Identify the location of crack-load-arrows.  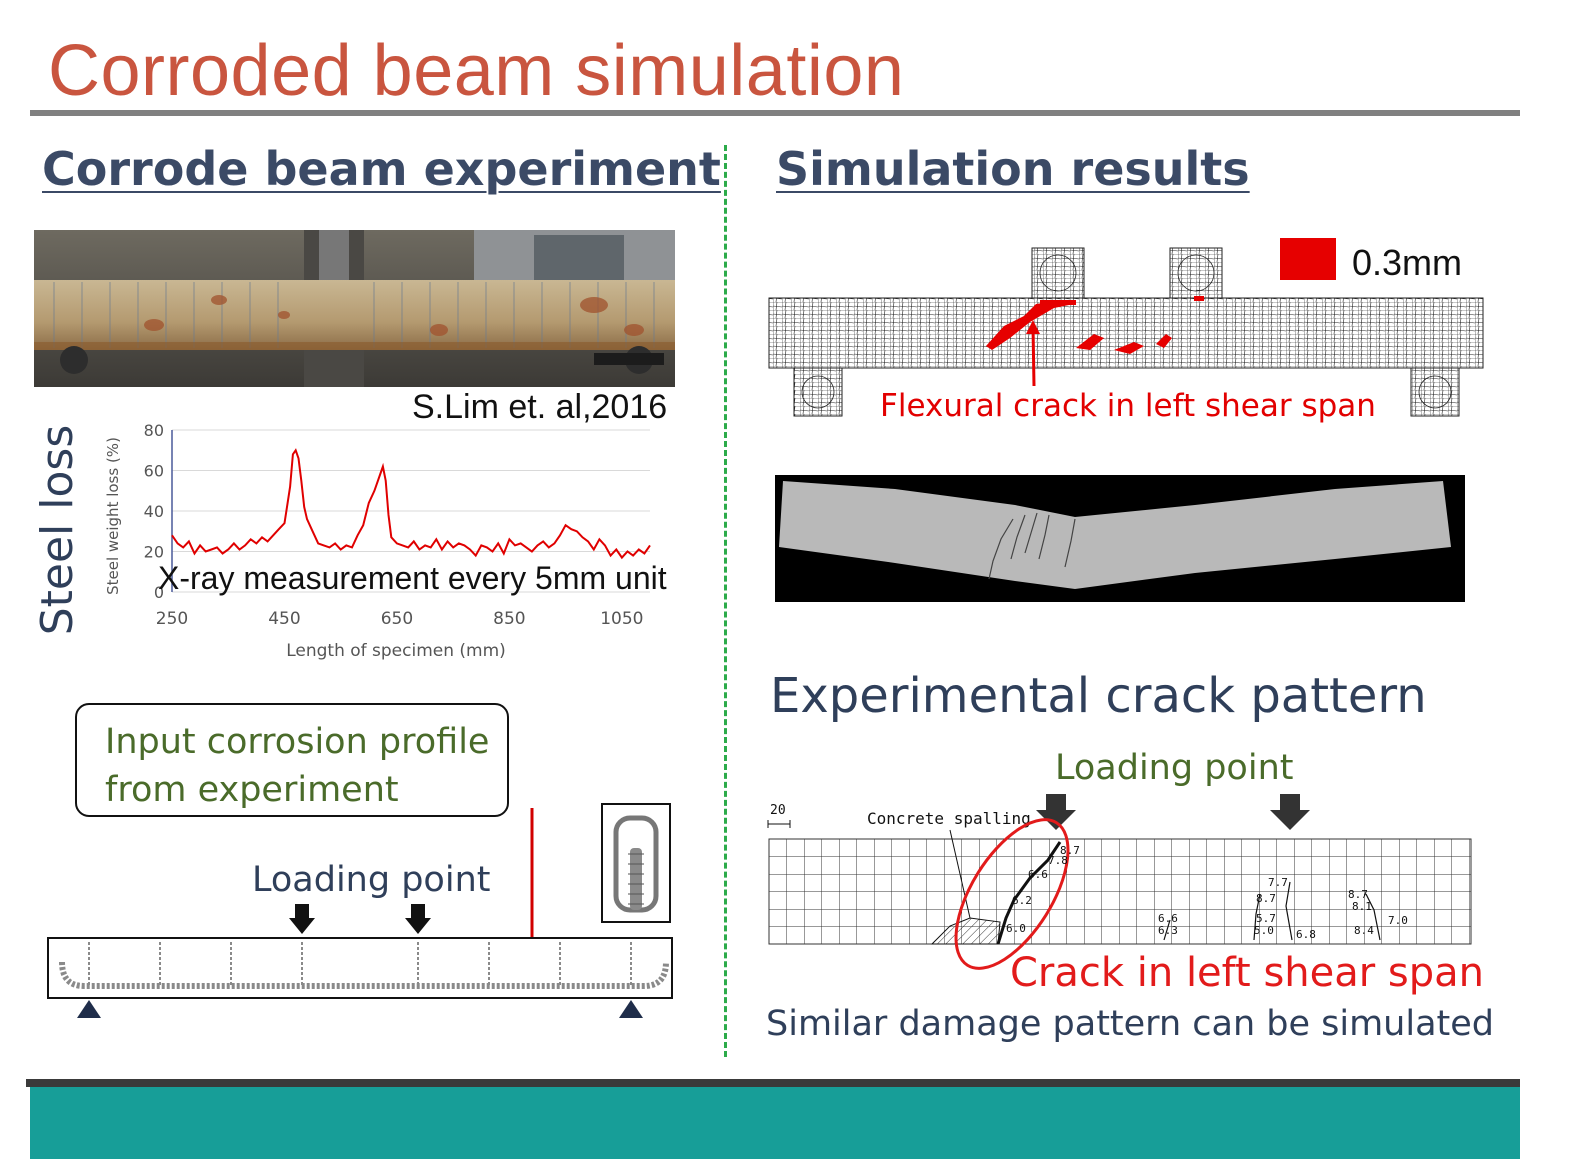
(1173, 812).